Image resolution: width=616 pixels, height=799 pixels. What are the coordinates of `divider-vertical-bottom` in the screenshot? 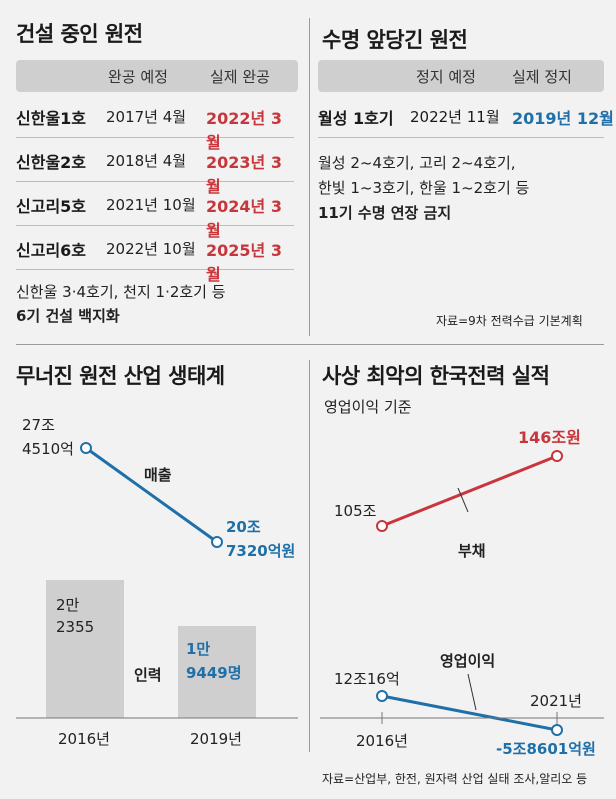 It's located at (309, 556).